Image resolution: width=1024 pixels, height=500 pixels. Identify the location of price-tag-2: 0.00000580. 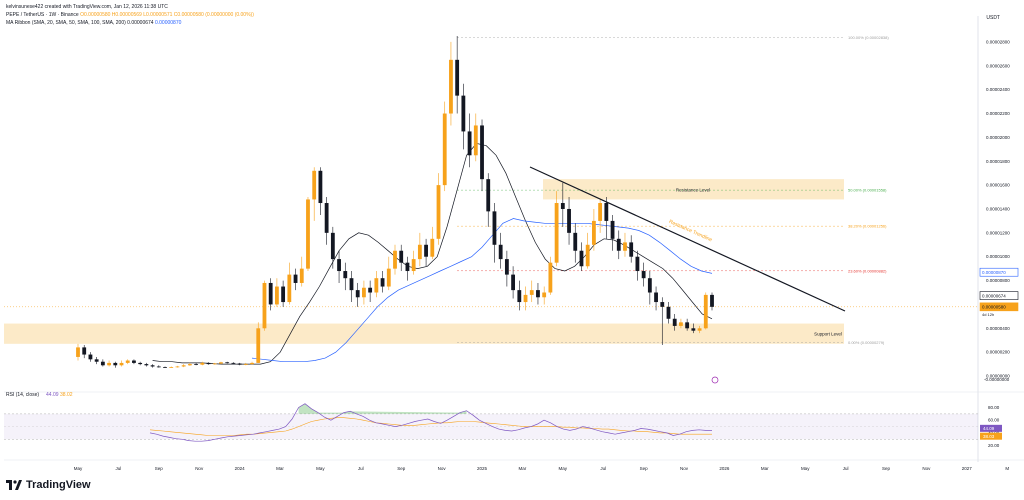
(994, 307).